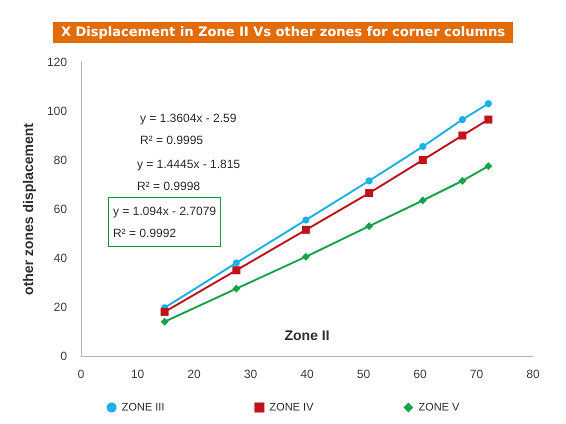  Describe the element at coordinates (420, 374) in the screenshot. I see `x-tick-label: 60` at that location.